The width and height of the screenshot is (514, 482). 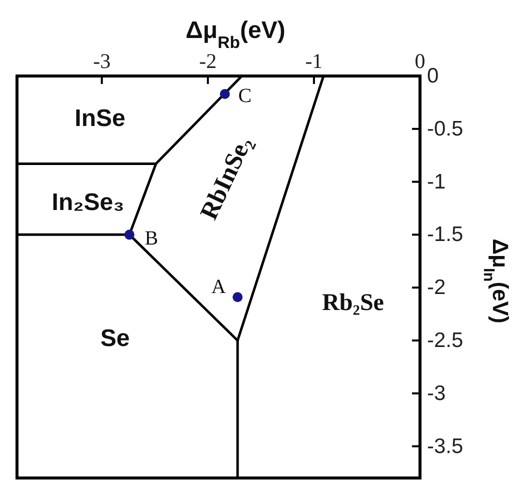 What do you see at coordinates (436, 288) in the screenshot?
I see `y-tick-label: -2` at bounding box center [436, 288].